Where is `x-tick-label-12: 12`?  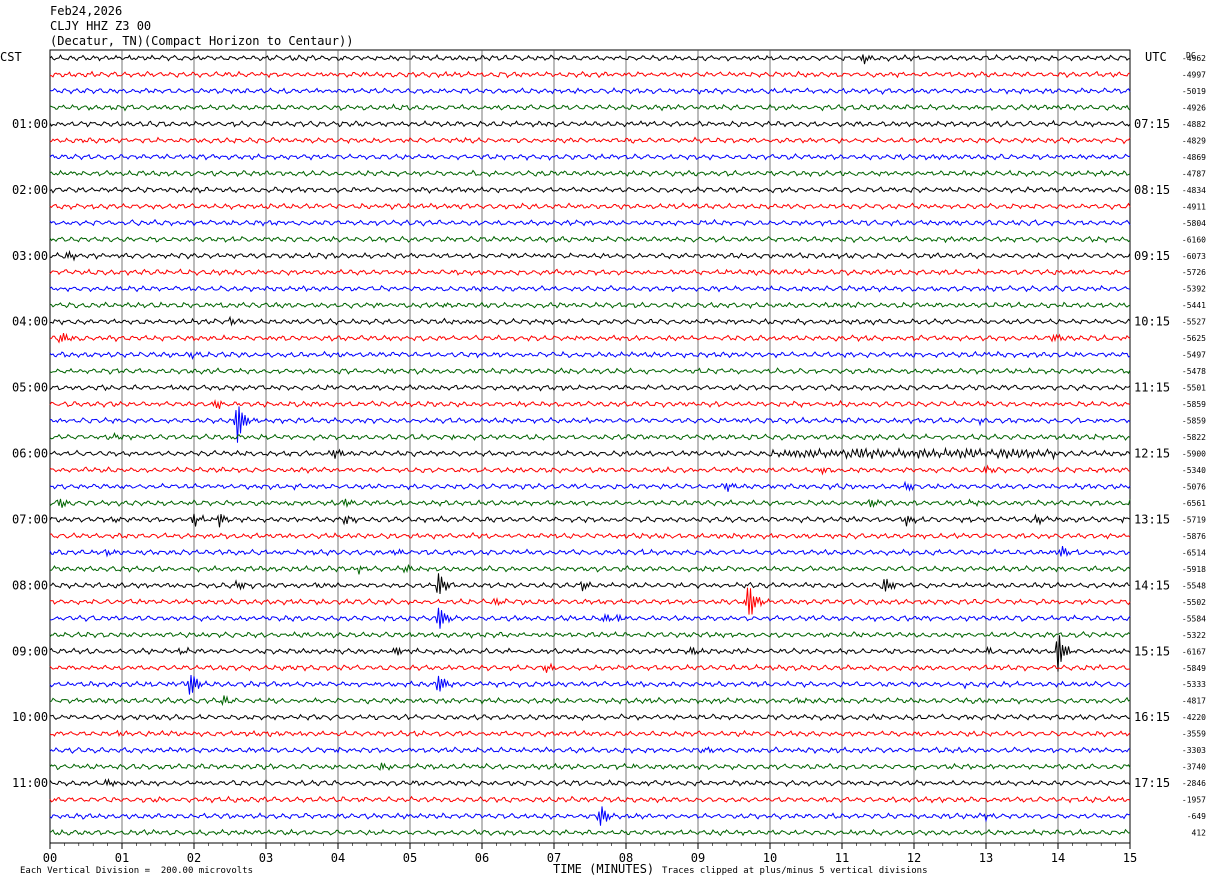 x-tick-label-12: 12 is located at coordinates (914, 858).